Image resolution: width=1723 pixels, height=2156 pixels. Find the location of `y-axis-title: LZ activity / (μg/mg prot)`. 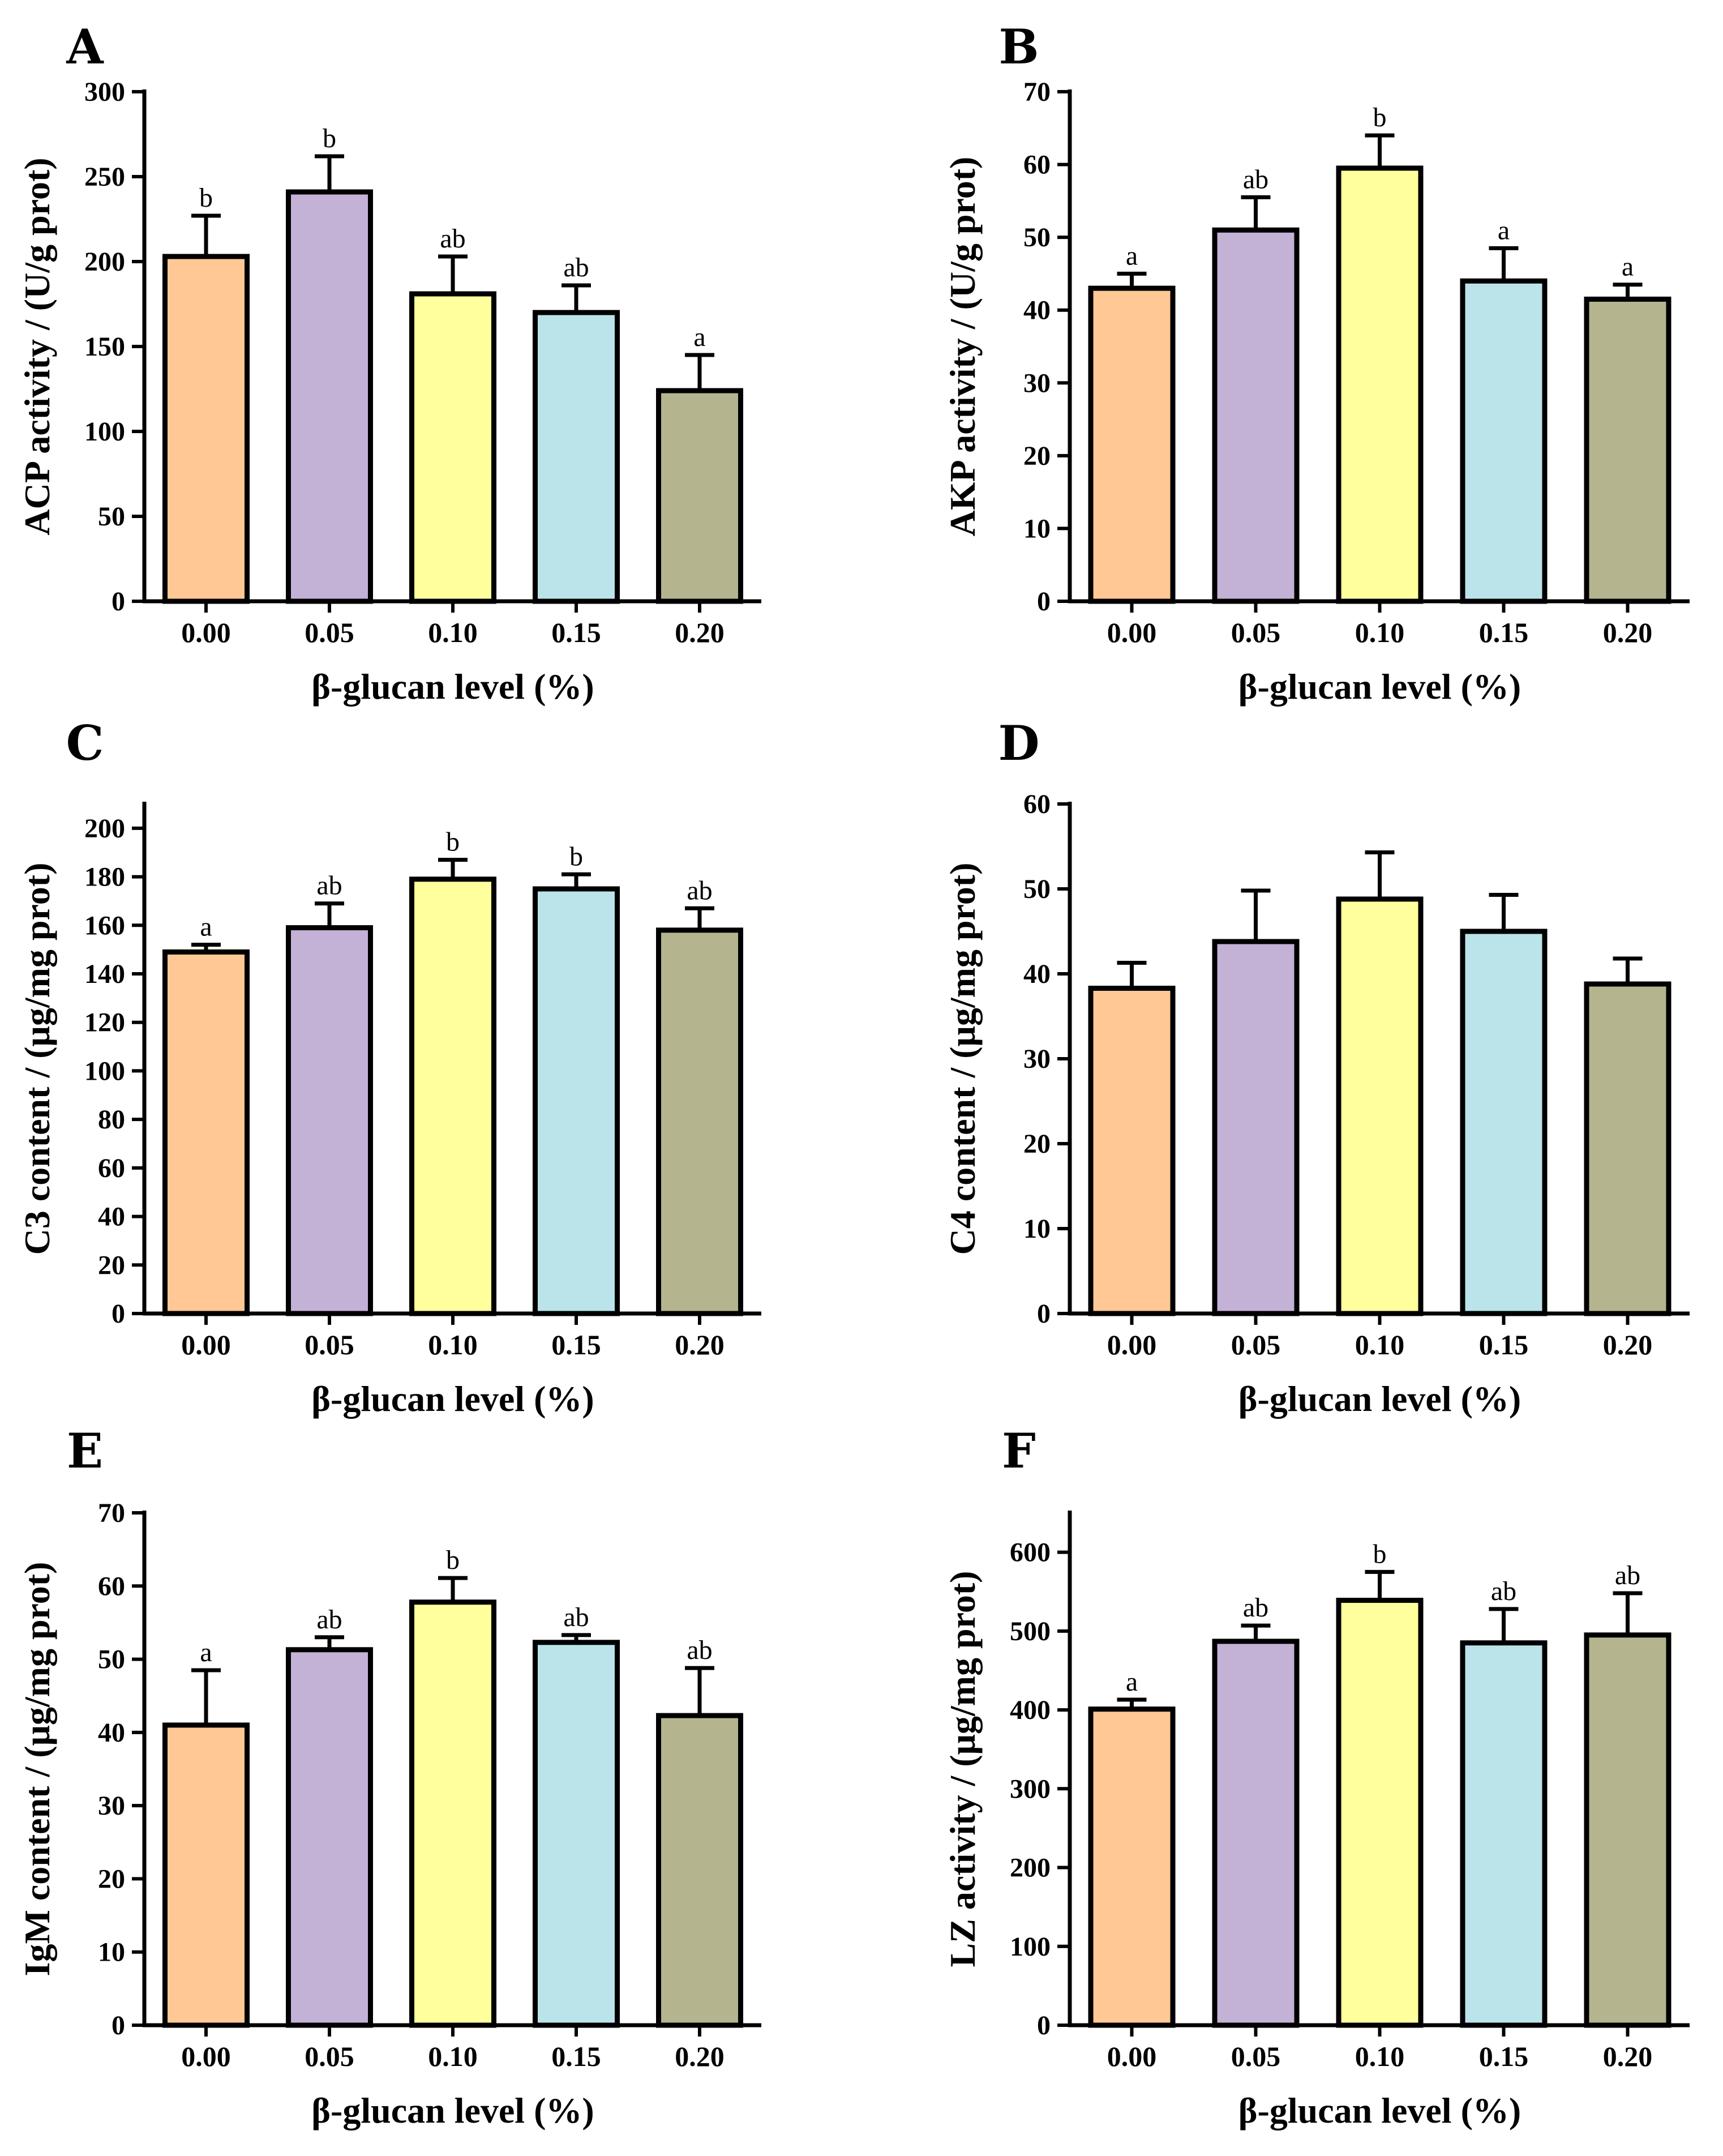

y-axis-title: LZ activity / (μg/mg prot) is located at coordinates (962, 1769).